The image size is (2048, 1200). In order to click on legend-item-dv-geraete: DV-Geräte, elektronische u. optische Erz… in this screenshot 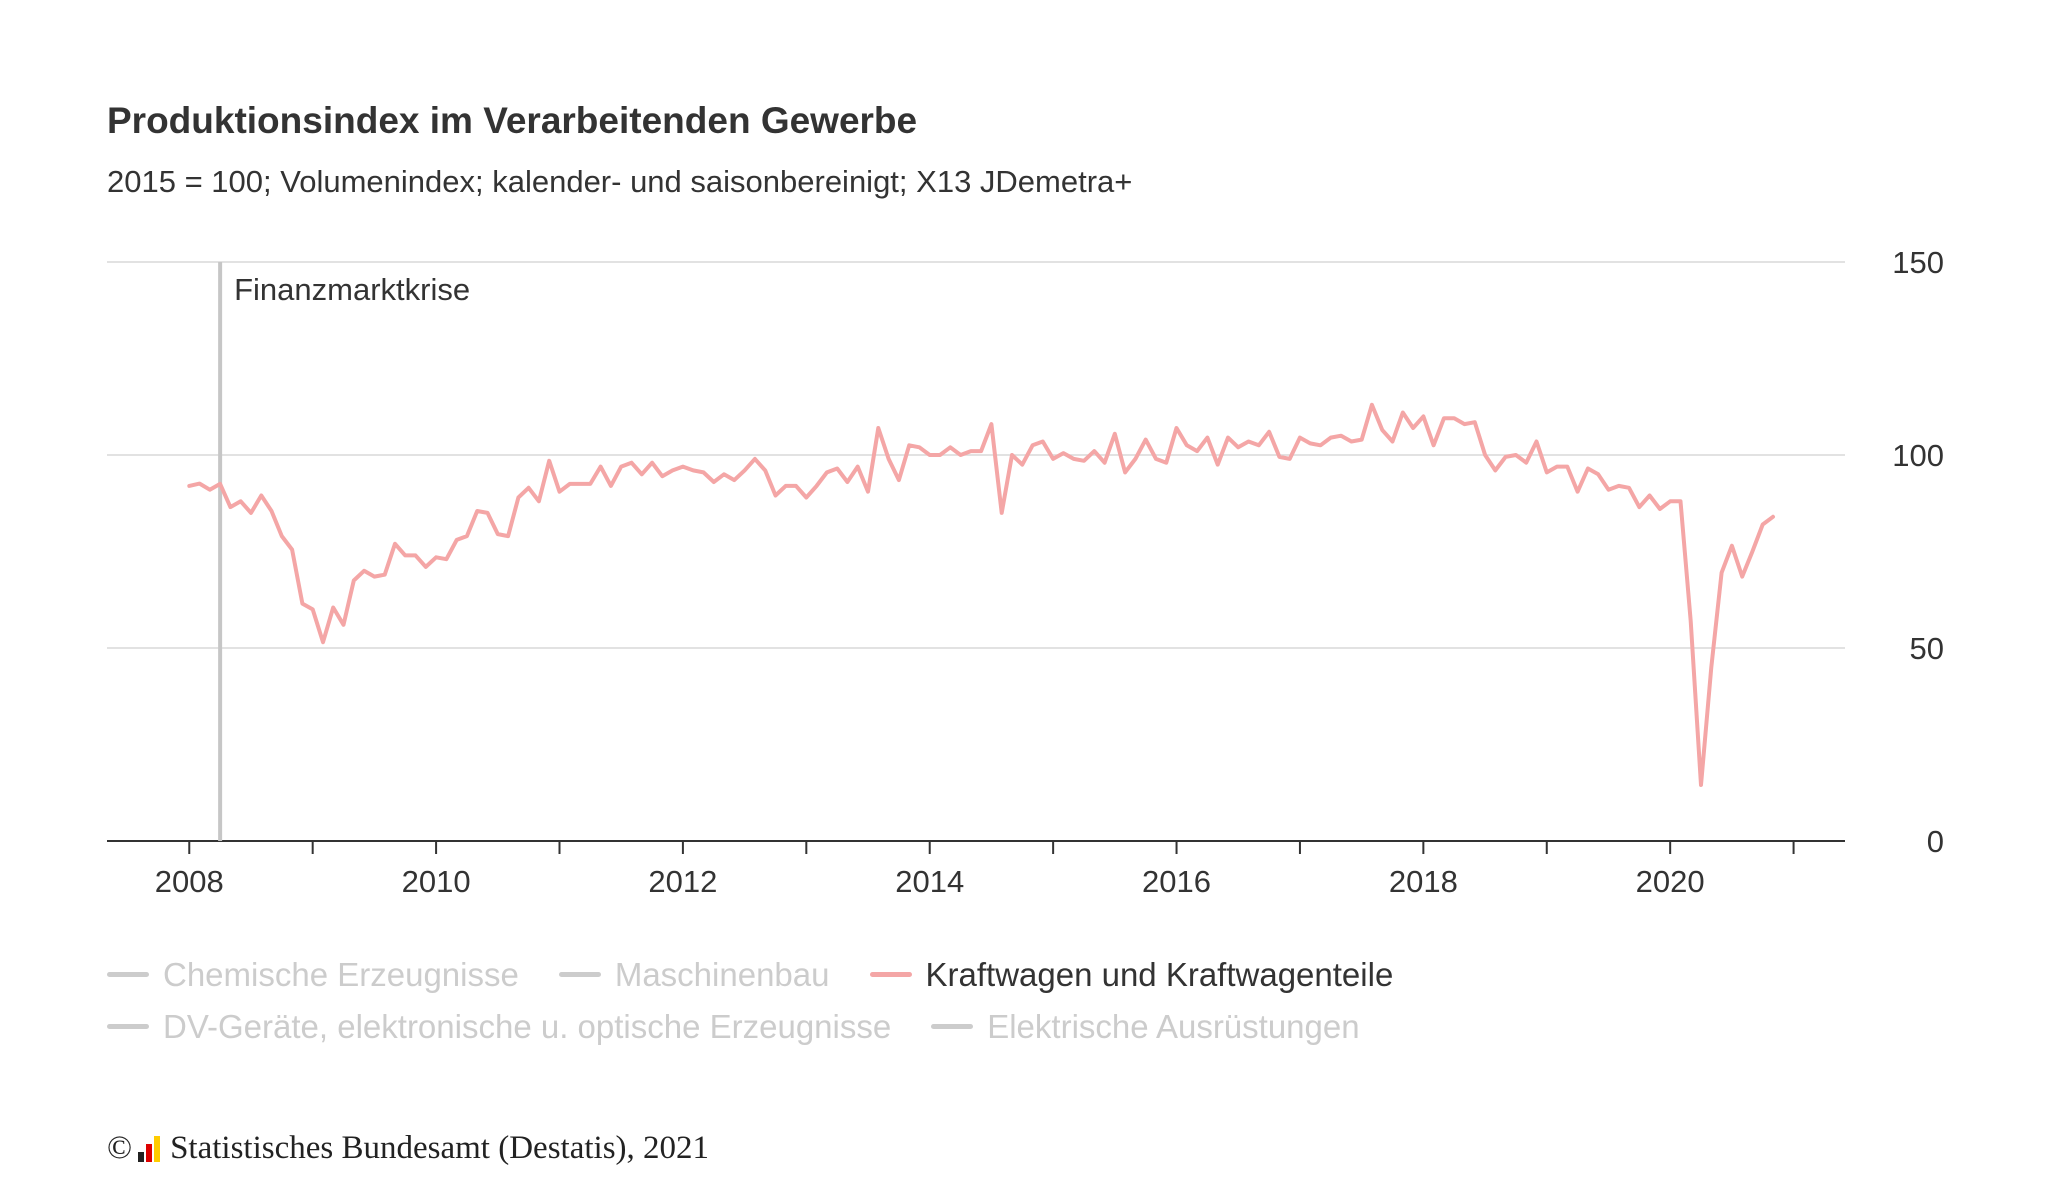, I will do `click(499, 1026)`.